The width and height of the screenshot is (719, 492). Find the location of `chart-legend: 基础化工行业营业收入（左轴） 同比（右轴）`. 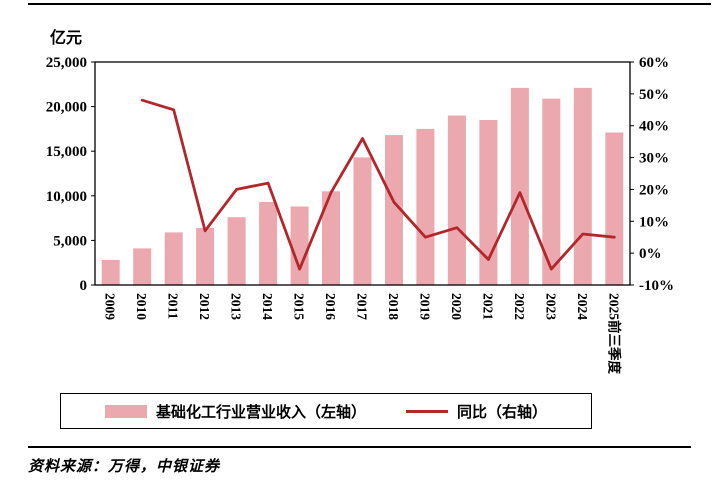

chart-legend: 基础化工行业营业收入（左轴） 同比（右轴） is located at coordinates (326, 411).